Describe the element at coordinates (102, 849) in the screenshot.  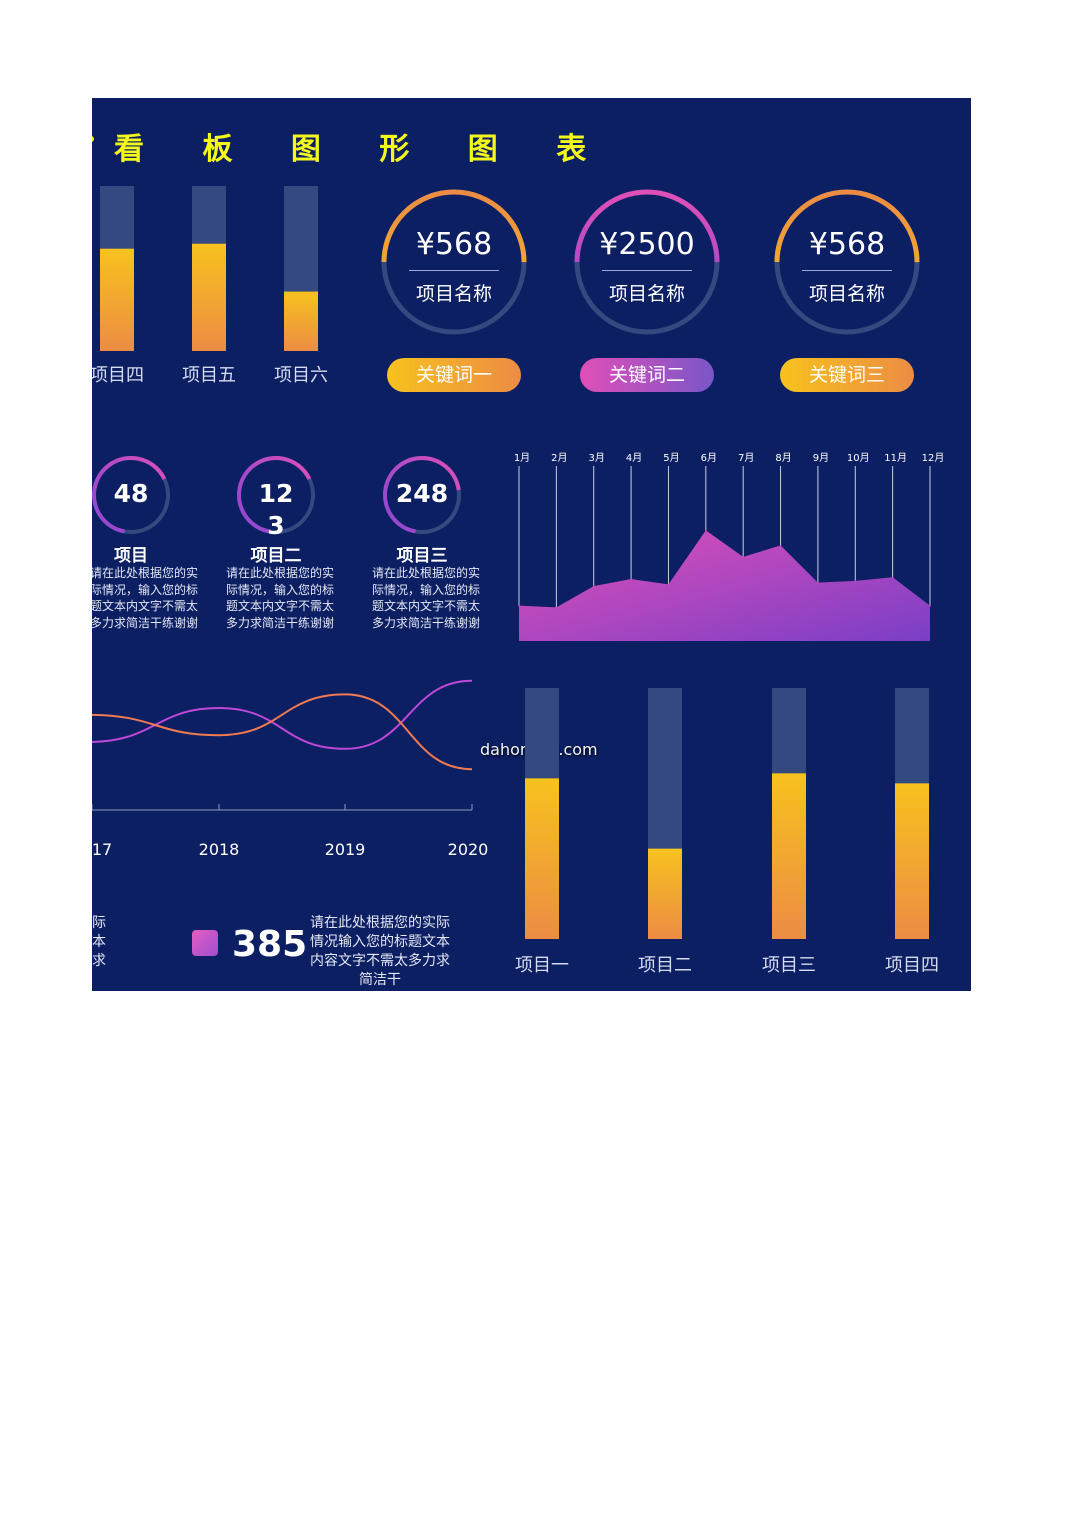
I see `line-year-label: 17` at that location.